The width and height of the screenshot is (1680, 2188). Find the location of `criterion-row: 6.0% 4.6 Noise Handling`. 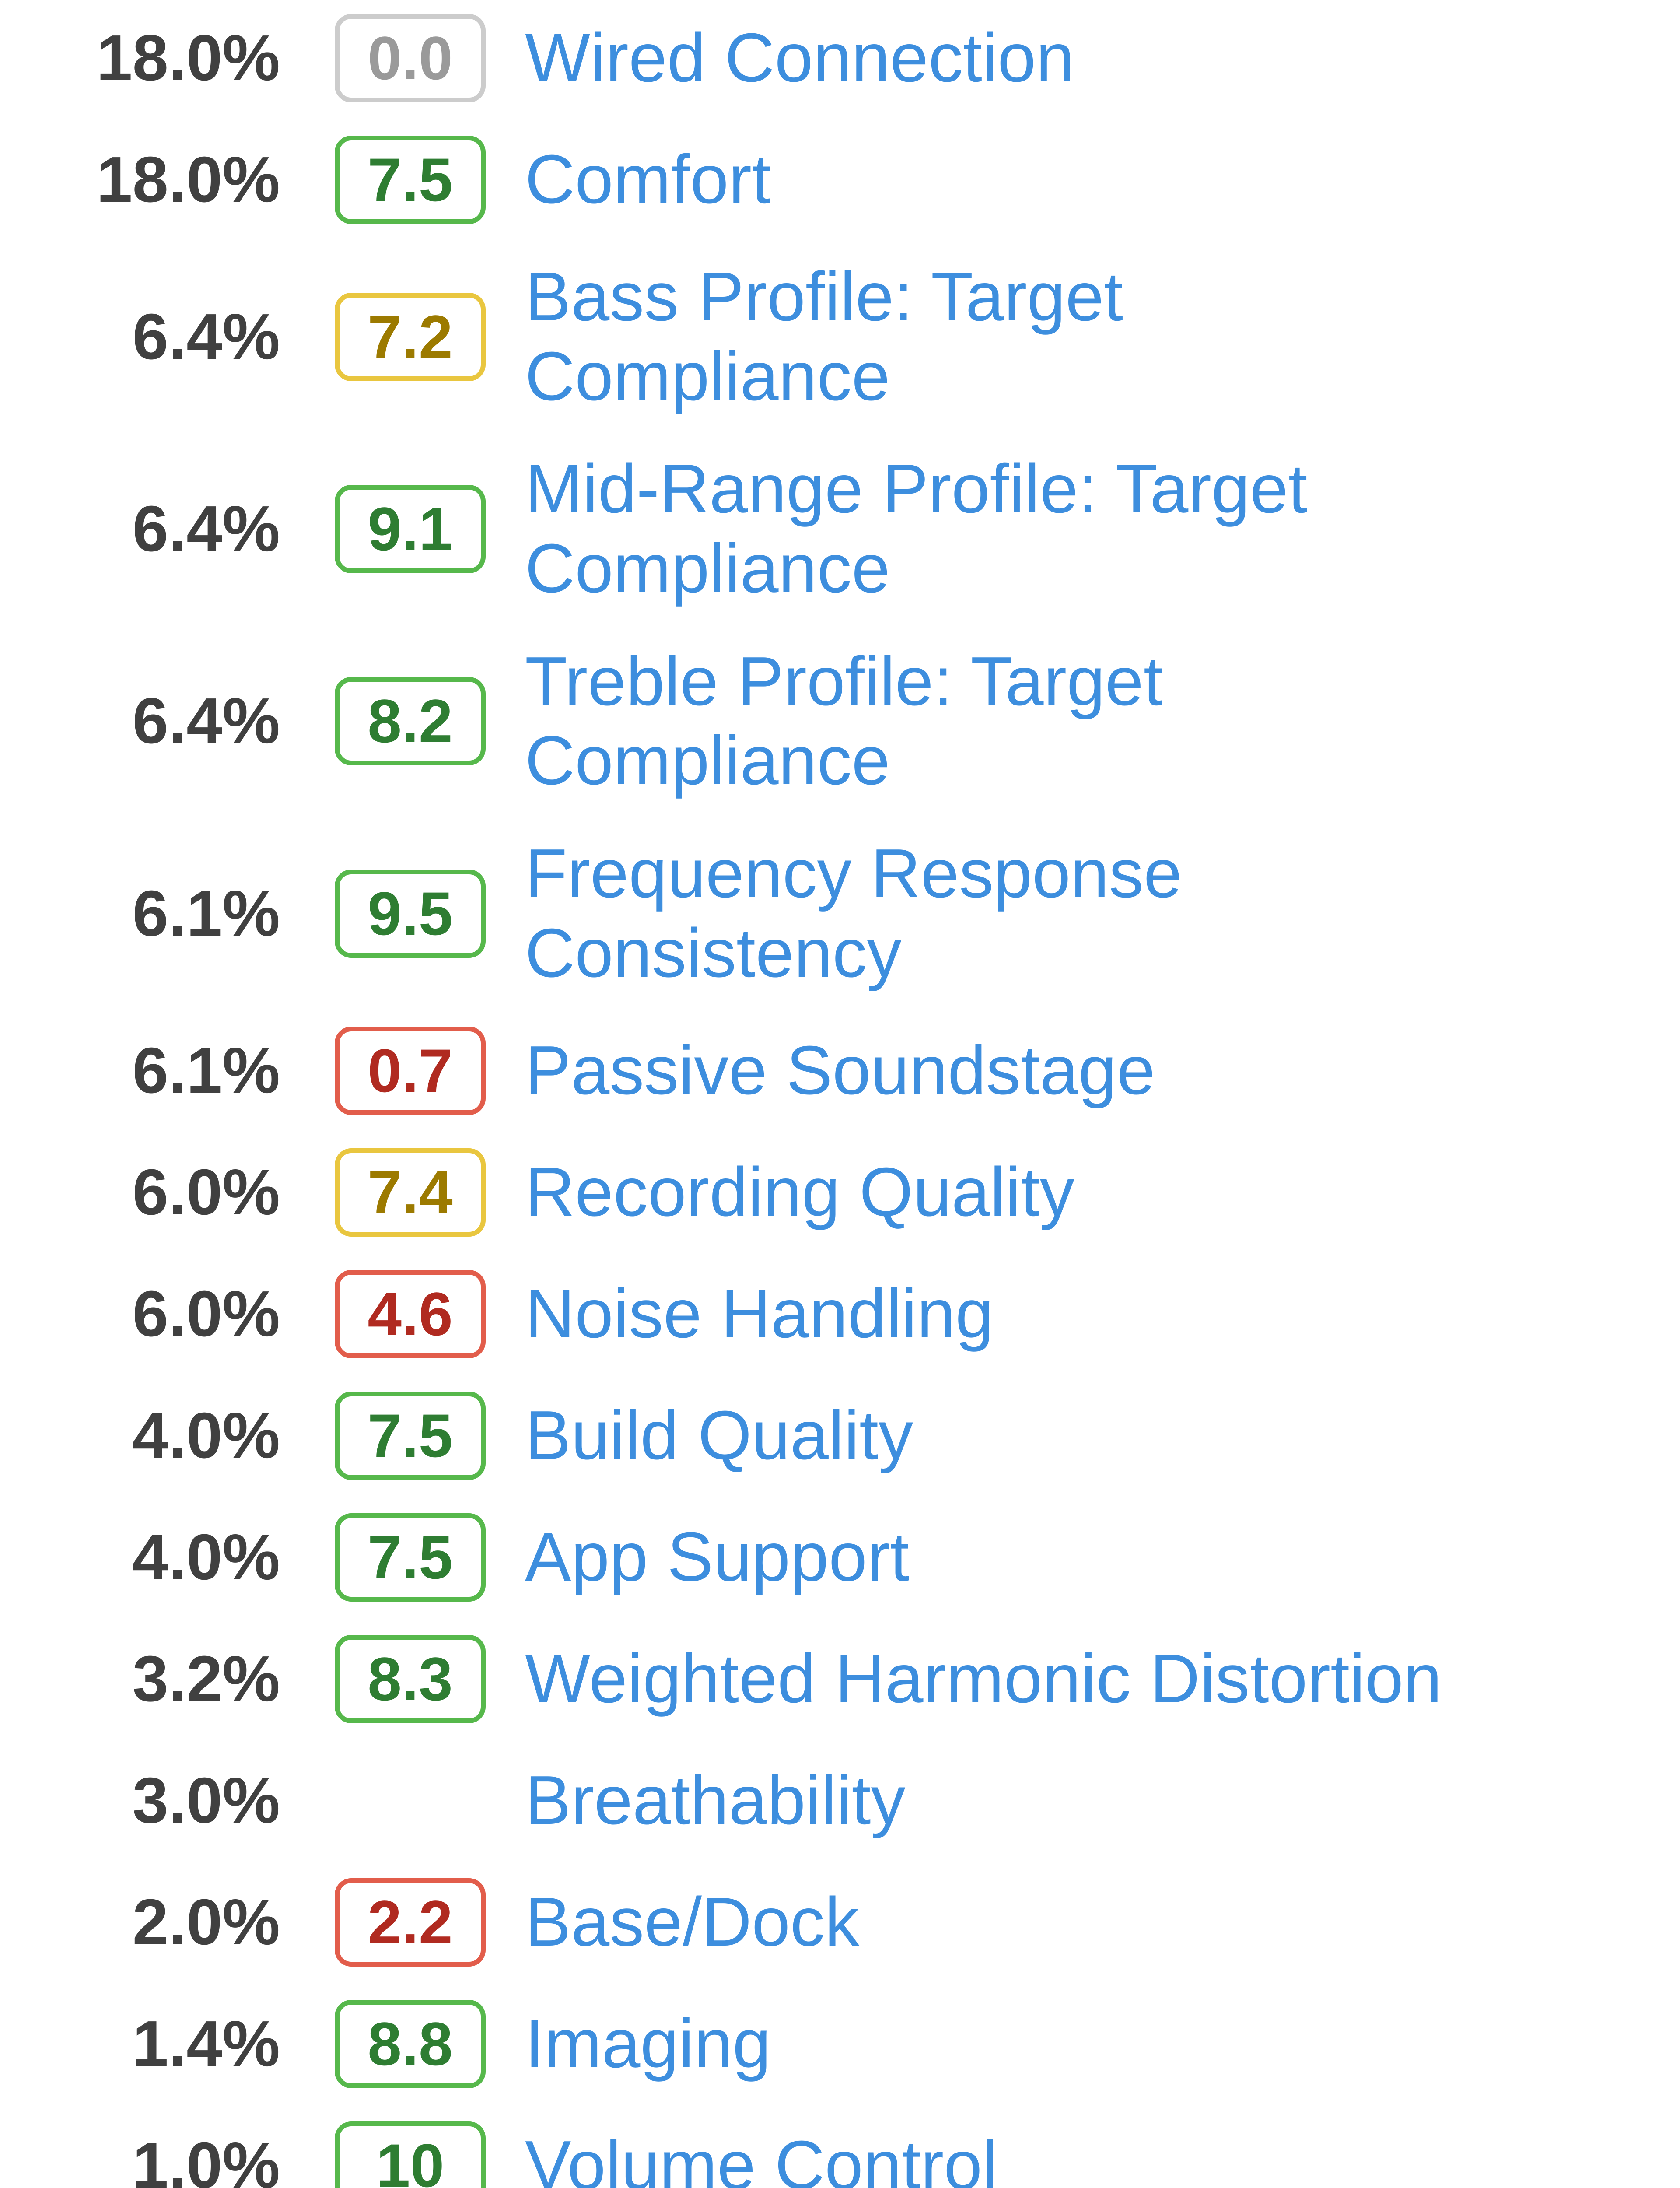

criterion-row: 6.0% 4.6 Noise Handling is located at coordinates (840, 1313).